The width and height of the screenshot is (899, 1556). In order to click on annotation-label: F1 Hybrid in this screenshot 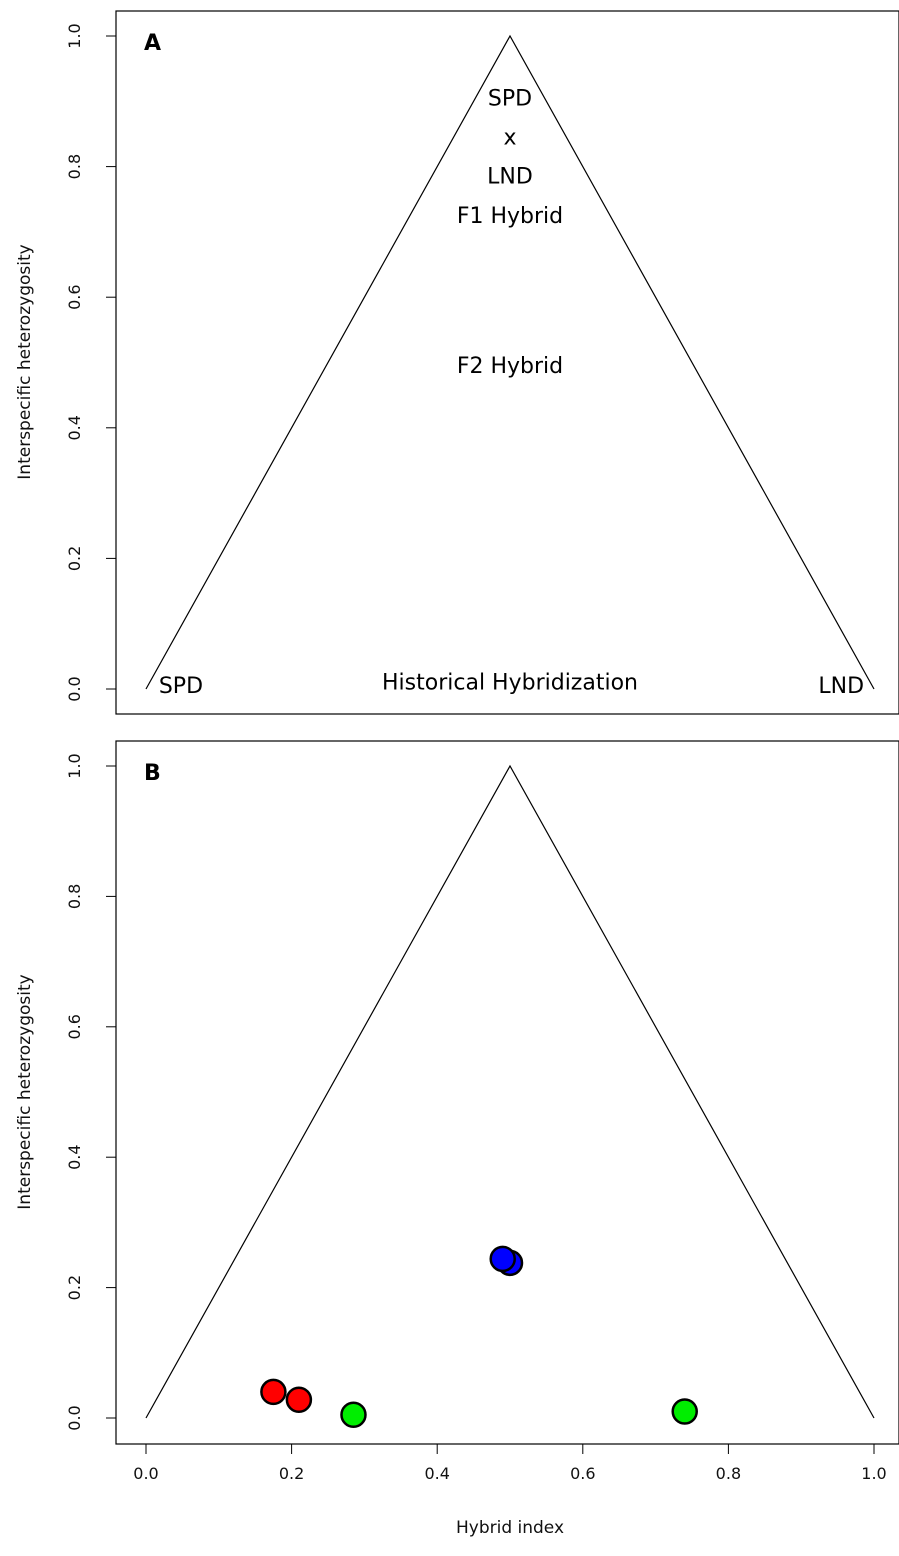, I will do `click(510, 216)`.